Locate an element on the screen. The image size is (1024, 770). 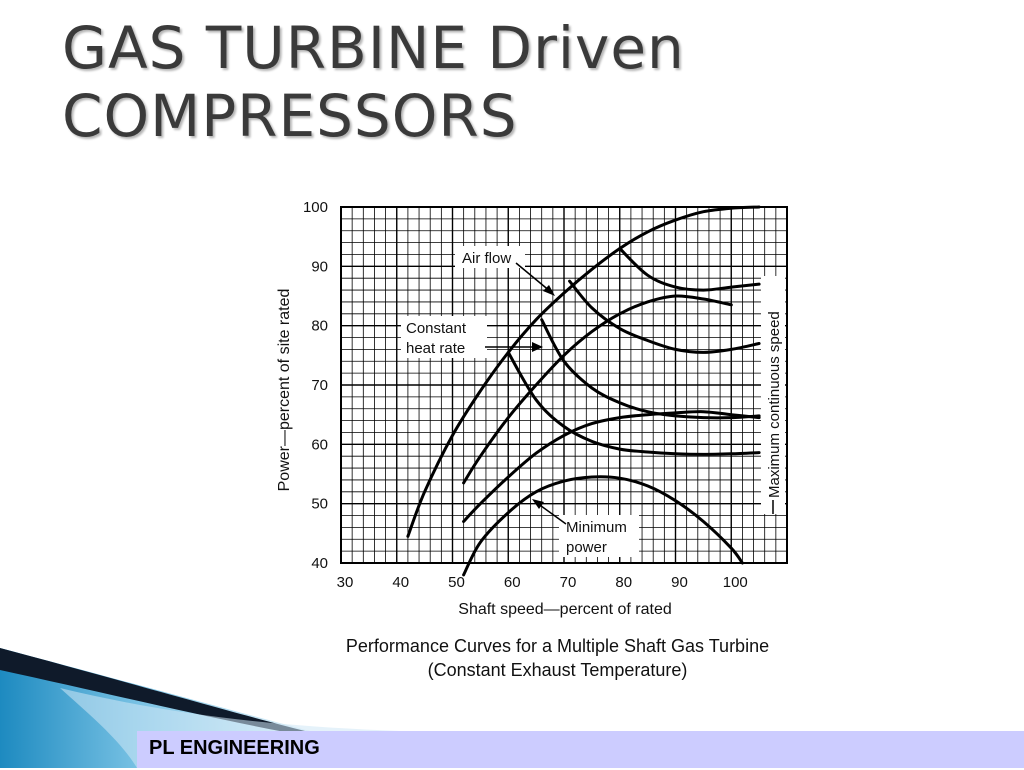
y-axis-label: Power—percent of site rated is located at coordinates (284, 390).